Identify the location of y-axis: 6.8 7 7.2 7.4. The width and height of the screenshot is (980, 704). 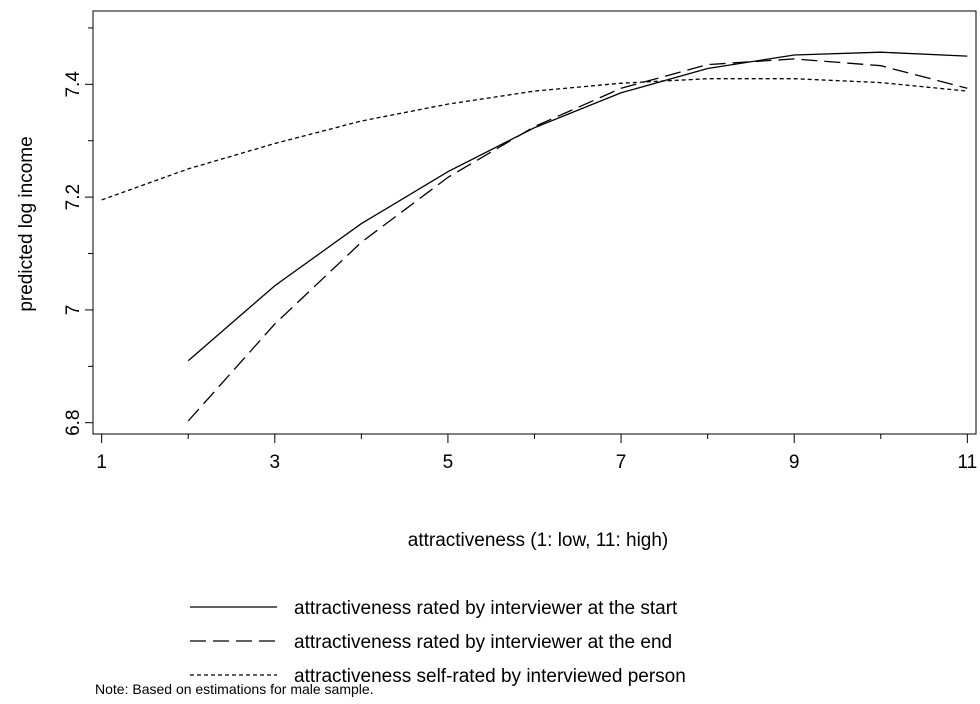
(78, 231).